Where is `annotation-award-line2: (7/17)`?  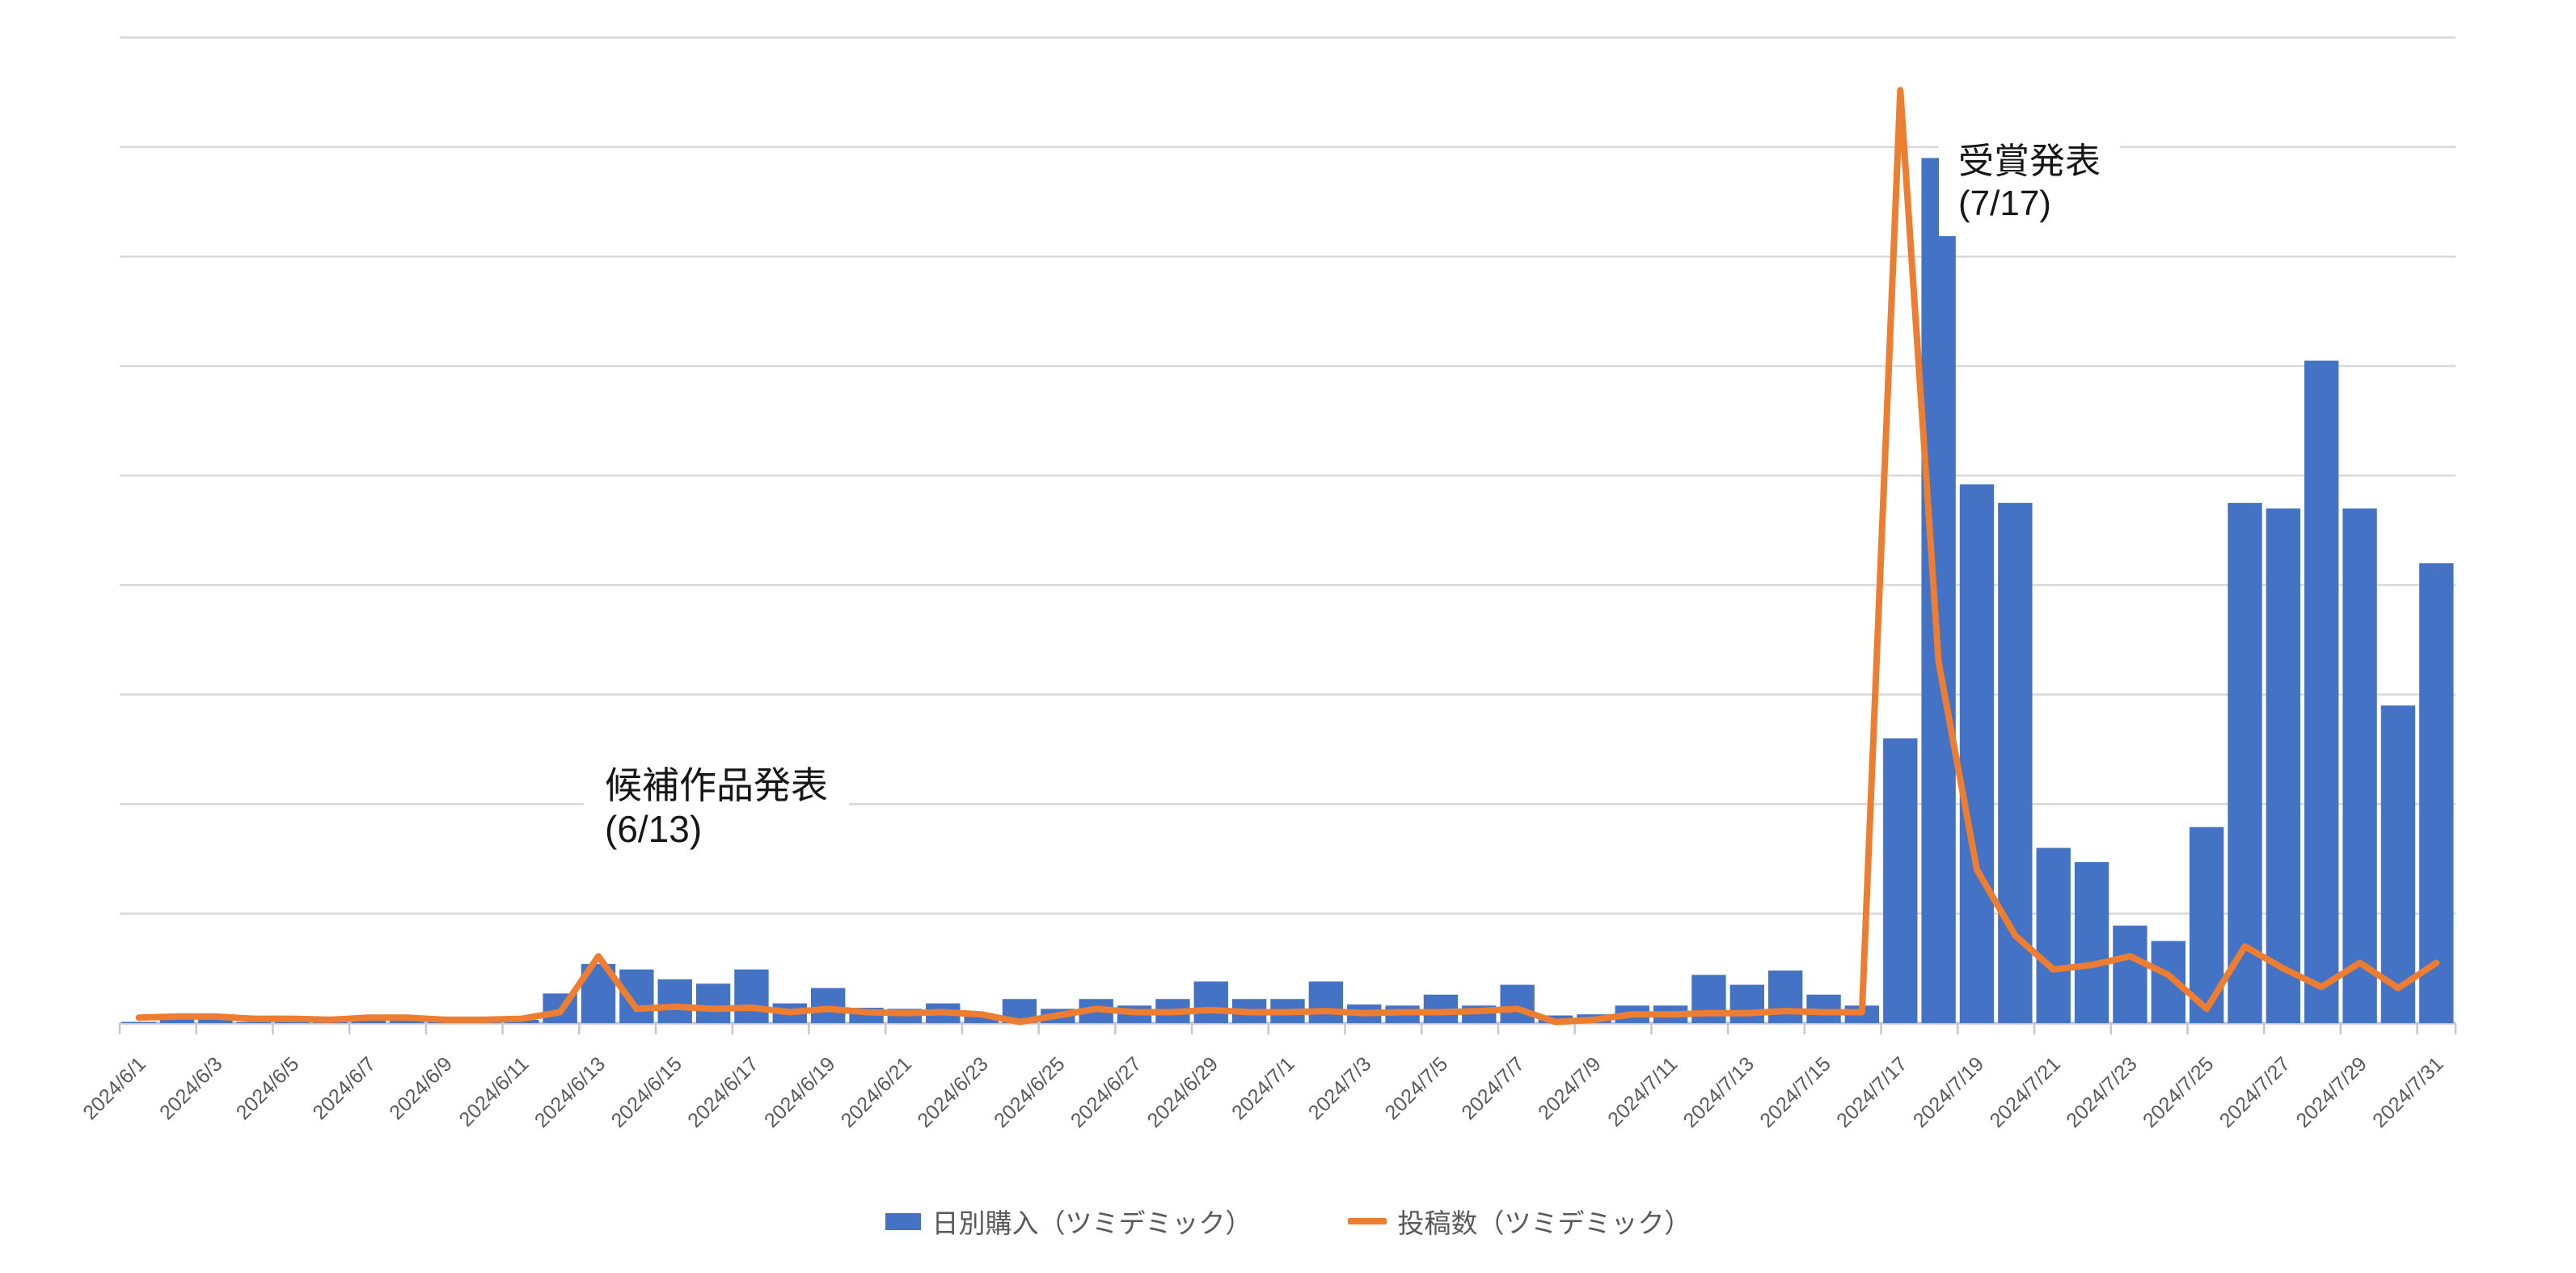 annotation-award-line2: (7/17) is located at coordinates (2004, 203).